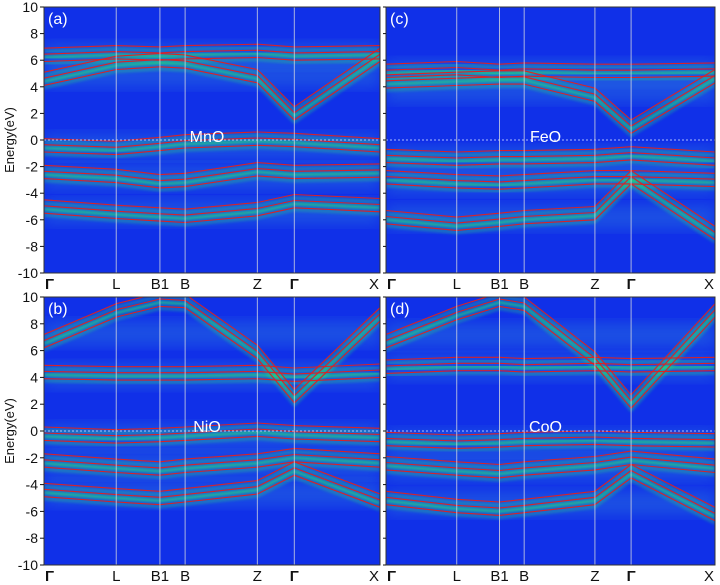  What do you see at coordinates (399, 19) in the screenshot?
I see `panel-label: (c)` at bounding box center [399, 19].